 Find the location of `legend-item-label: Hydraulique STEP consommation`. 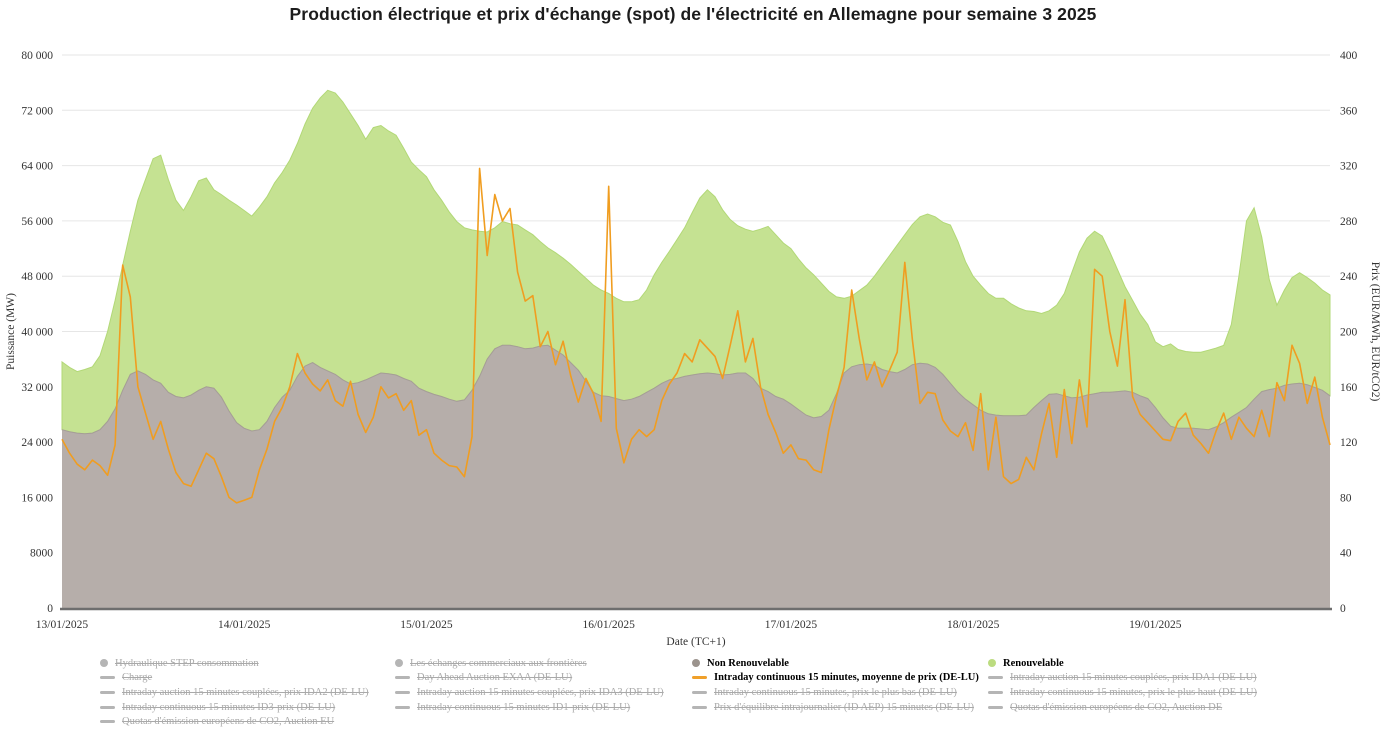

legend-item-label: Hydraulique STEP consommation is located at coordinates (187, 663).